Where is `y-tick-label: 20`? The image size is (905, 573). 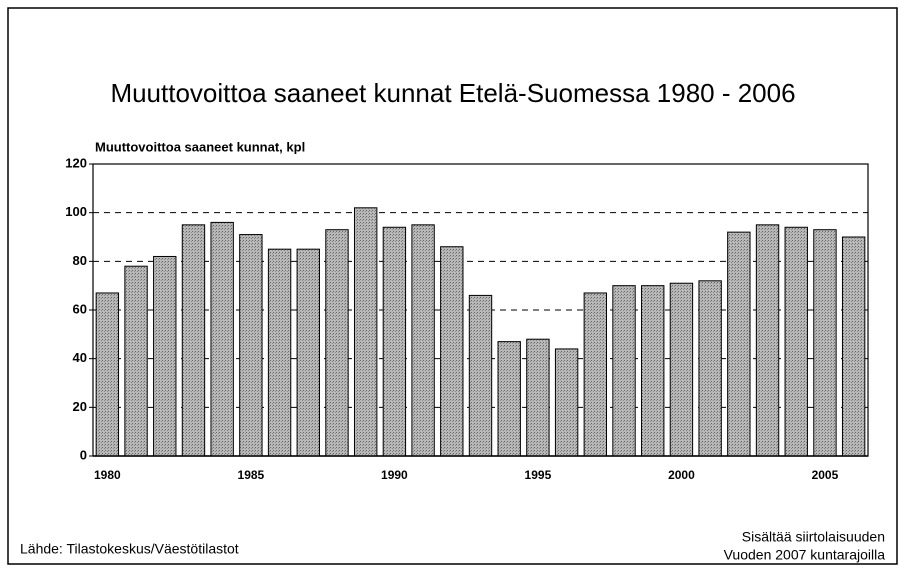 y-tick-label: 20 is located at coordinates (80, 406).